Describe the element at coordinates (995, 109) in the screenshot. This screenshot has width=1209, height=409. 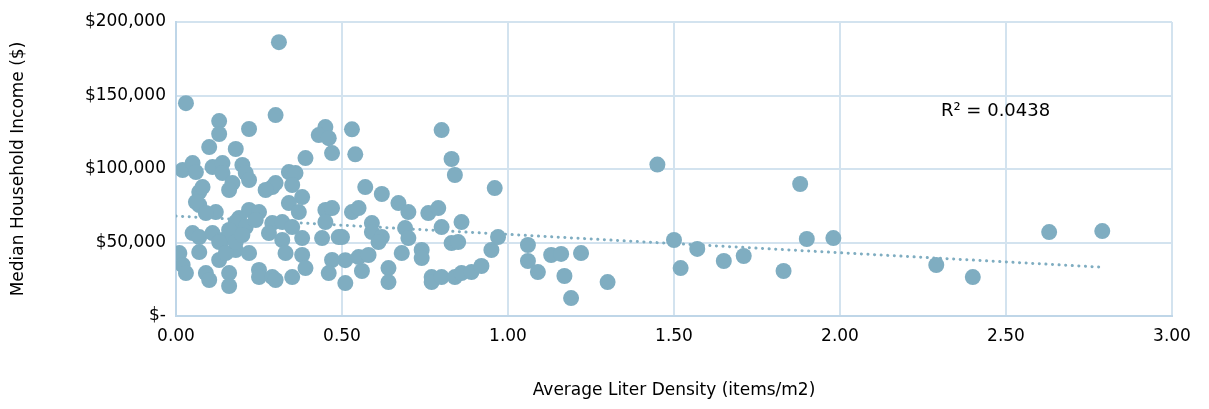
I see `annotation: R² = 0.0438` at that location.